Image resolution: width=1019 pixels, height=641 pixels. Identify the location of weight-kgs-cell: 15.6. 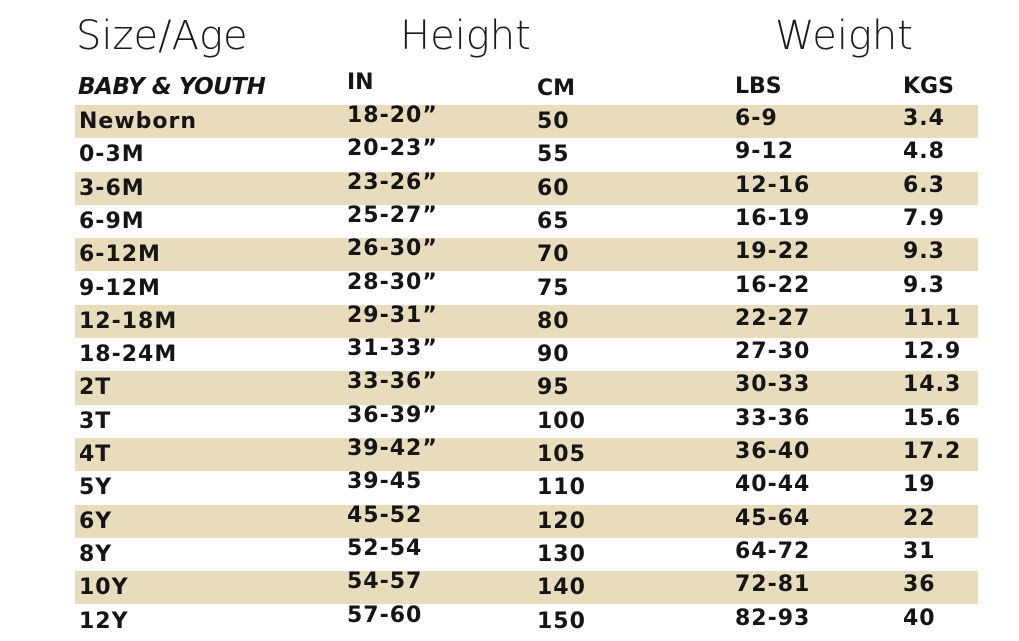
(932, 418).